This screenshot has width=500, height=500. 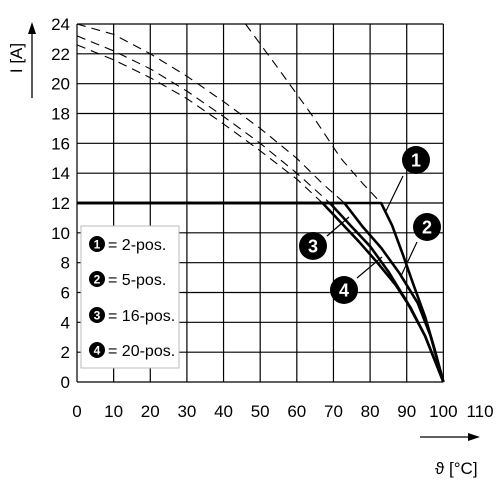 I want to click on y-tick-label: 8, so click(x=65, y=263).